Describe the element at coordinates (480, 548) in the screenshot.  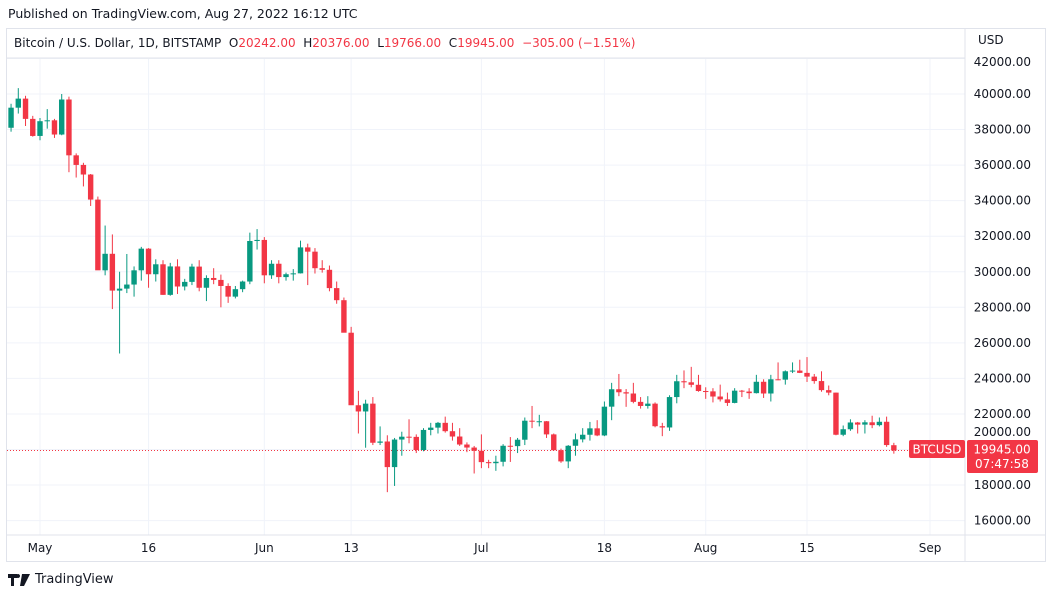
I see `time-tick-label: Jul` at that location.